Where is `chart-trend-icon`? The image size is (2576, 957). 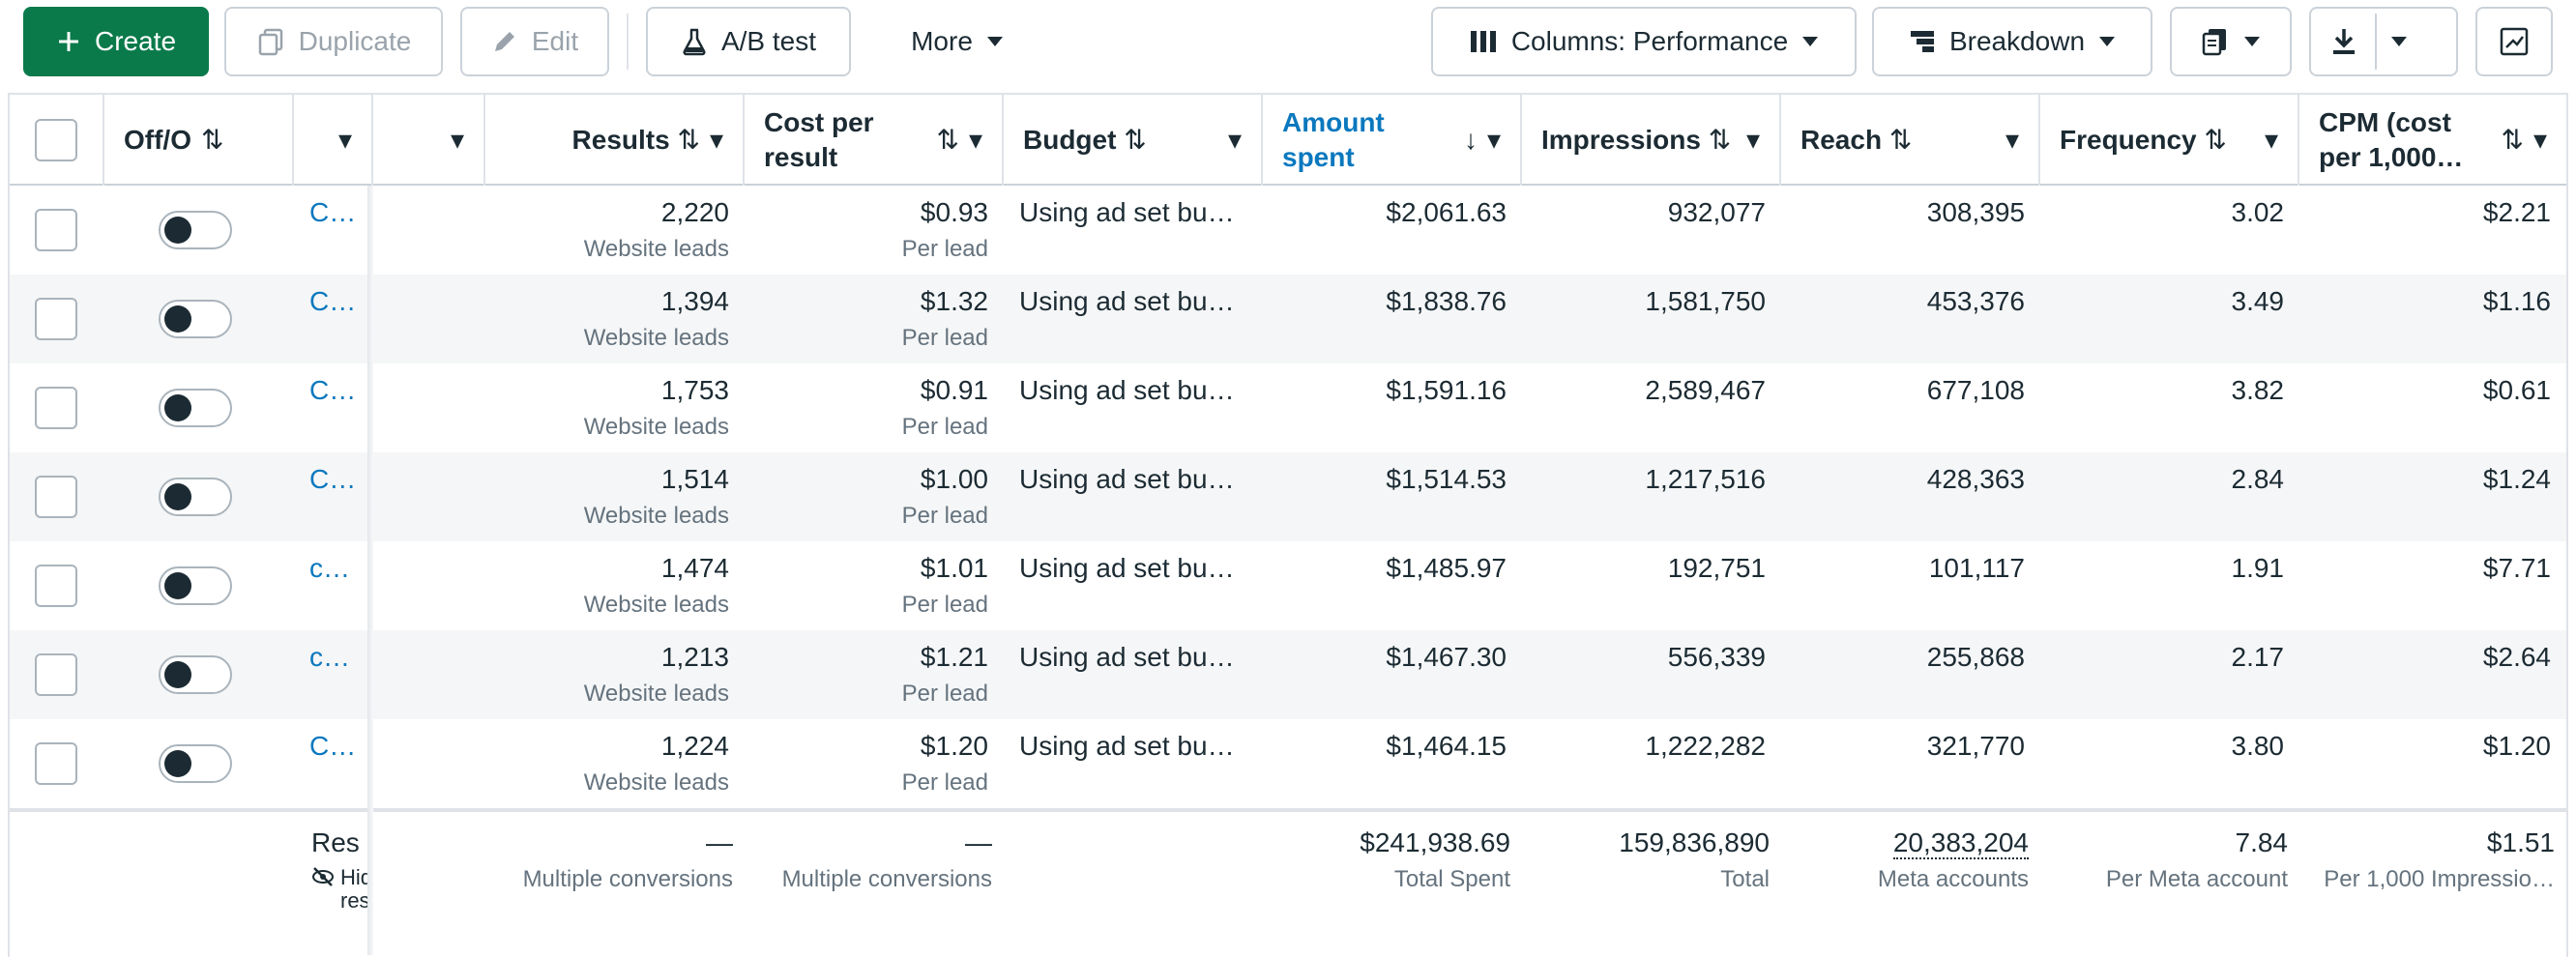
chart-trend-icon is located at coordinates (2514, 42).